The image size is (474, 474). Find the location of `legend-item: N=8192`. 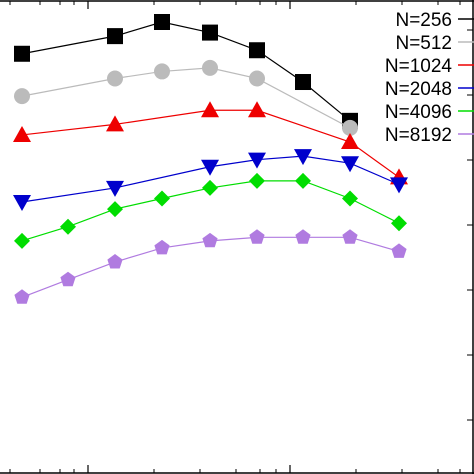

legend-item: N=8192 is located at coordinates (429, 135).